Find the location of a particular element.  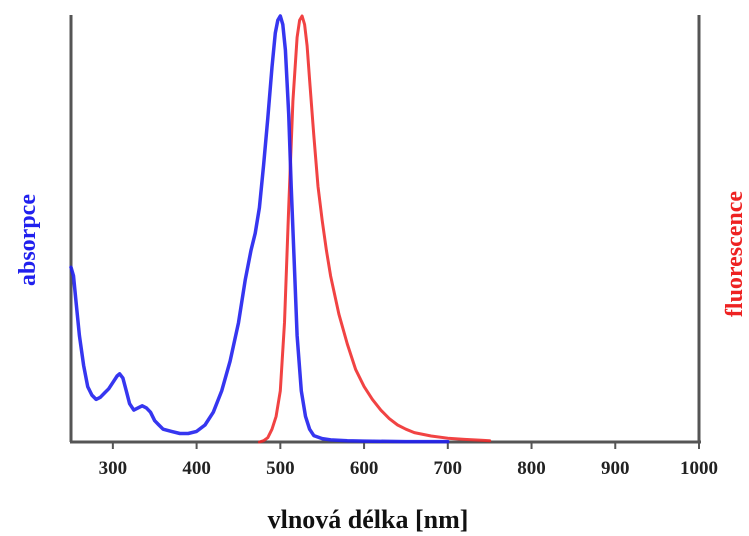

x-tick-label-900: 900 is located at coordinates (615, 468).